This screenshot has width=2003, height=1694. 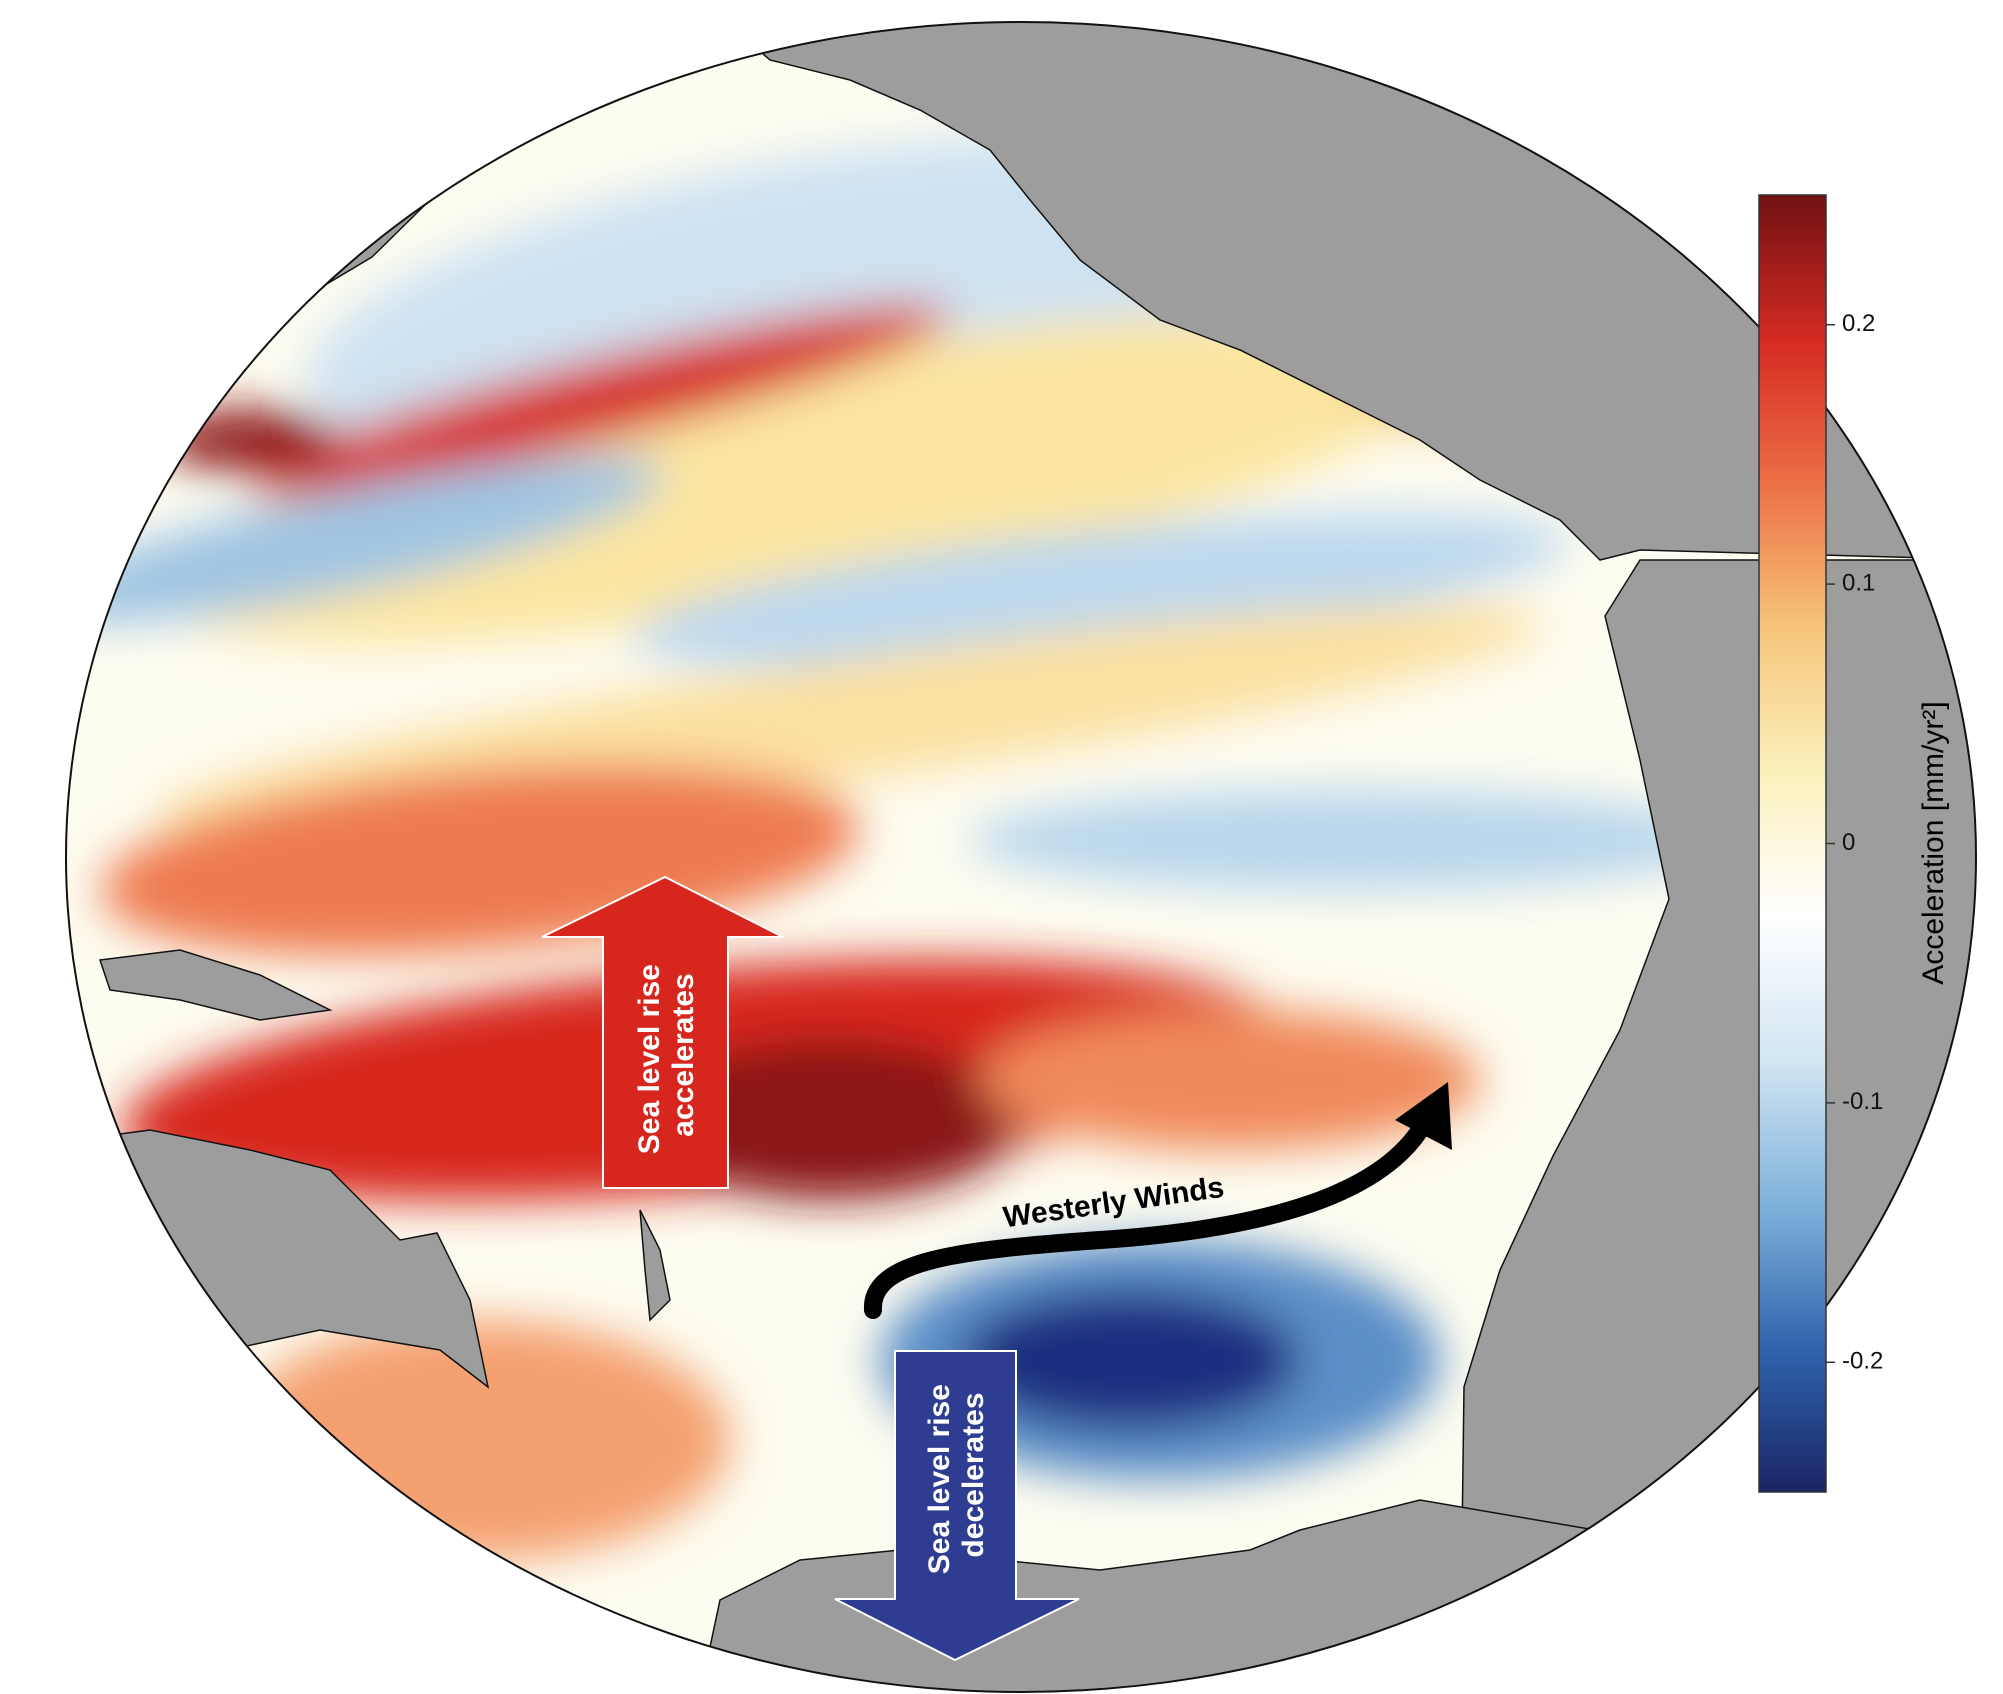 I want to click on colorbar-tick-label: 0.2, so click(x=1858, y=323).